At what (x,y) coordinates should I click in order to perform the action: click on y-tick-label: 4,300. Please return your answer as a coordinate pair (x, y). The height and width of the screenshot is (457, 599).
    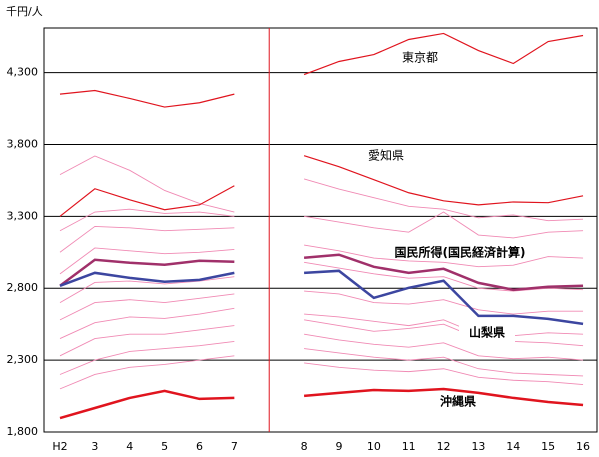
    Looking at the image, I should click on (23, 72).